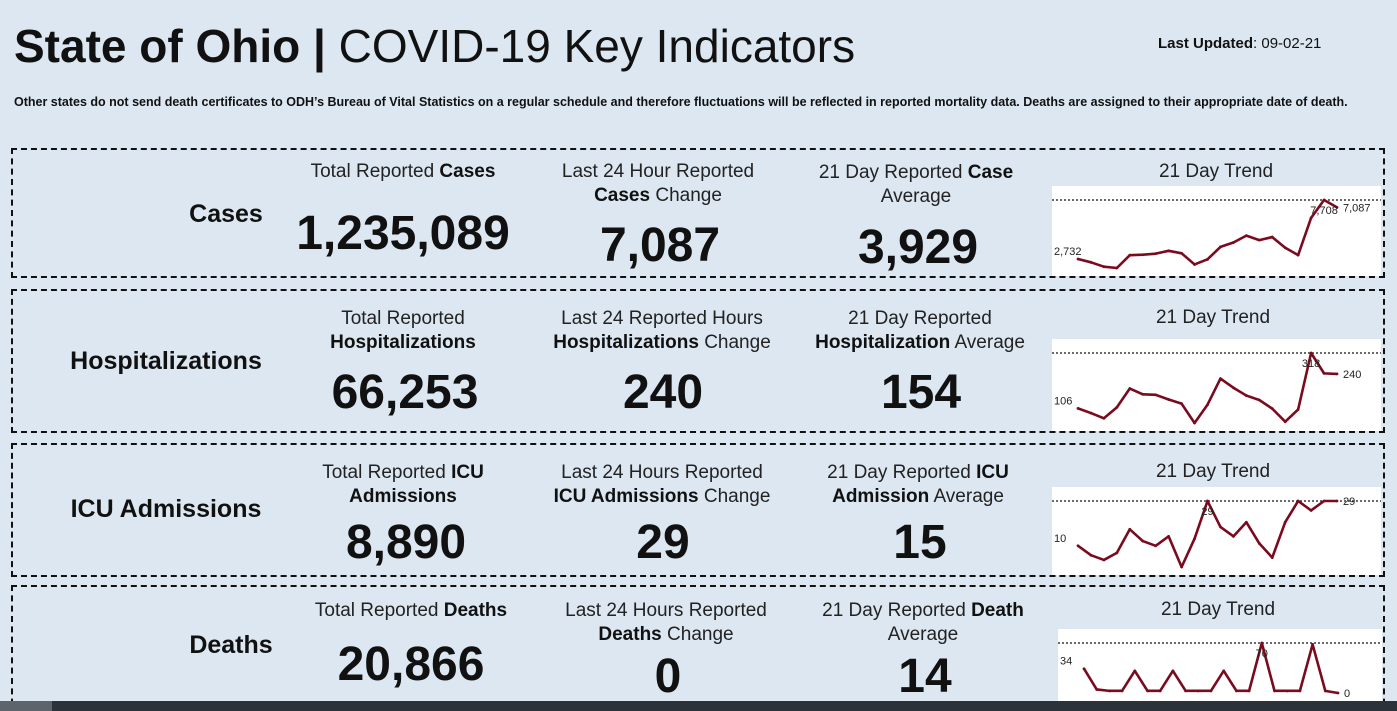 Image resolution: width=1397 pixels, height=711 pixels. Describe the element at coordinates (406, 542) in the screenshot. I see `icu-total-value: 8,890` at that location.